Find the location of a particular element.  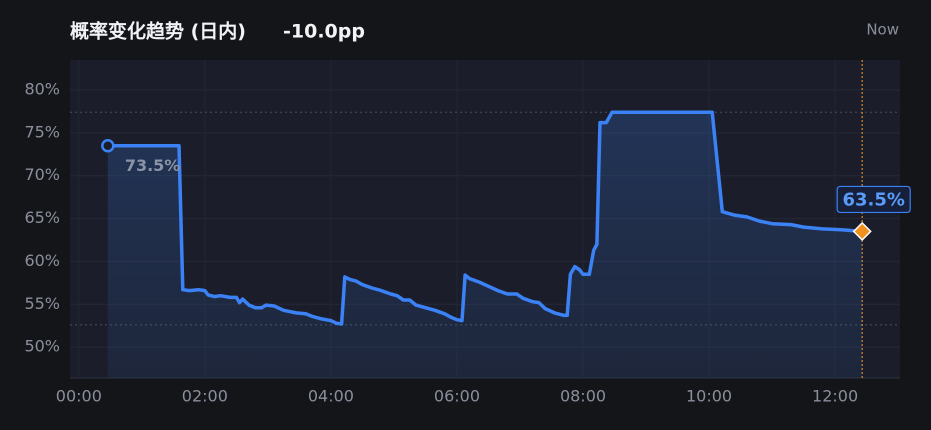

end-label-box is located at coordinates (873, 199).